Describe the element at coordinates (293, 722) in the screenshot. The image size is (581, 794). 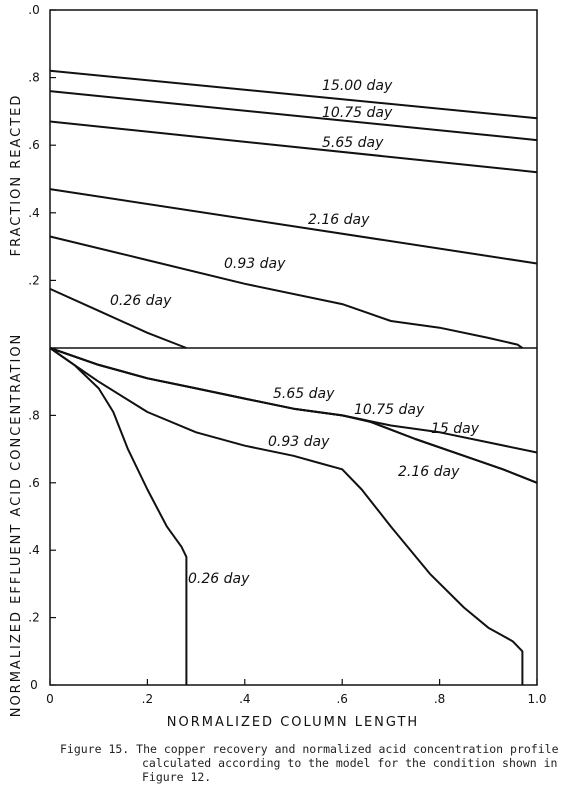
I see `x-axis-label: NORMALIZED COLUMN LENGTH` at that location.